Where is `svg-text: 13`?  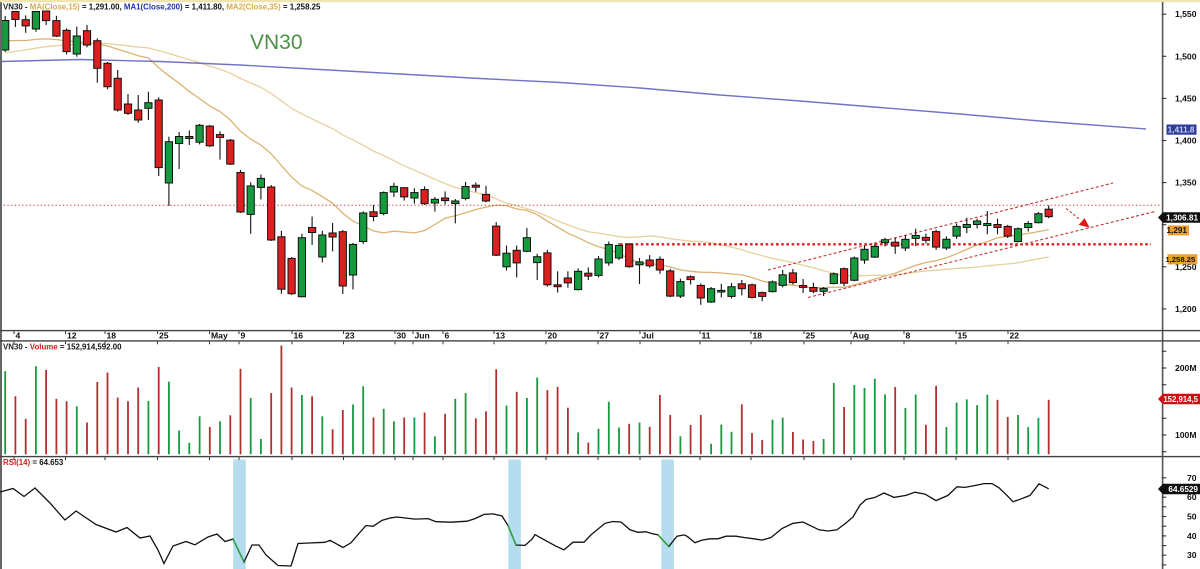 svg-text: 13 is located at coordinates (501, 336).